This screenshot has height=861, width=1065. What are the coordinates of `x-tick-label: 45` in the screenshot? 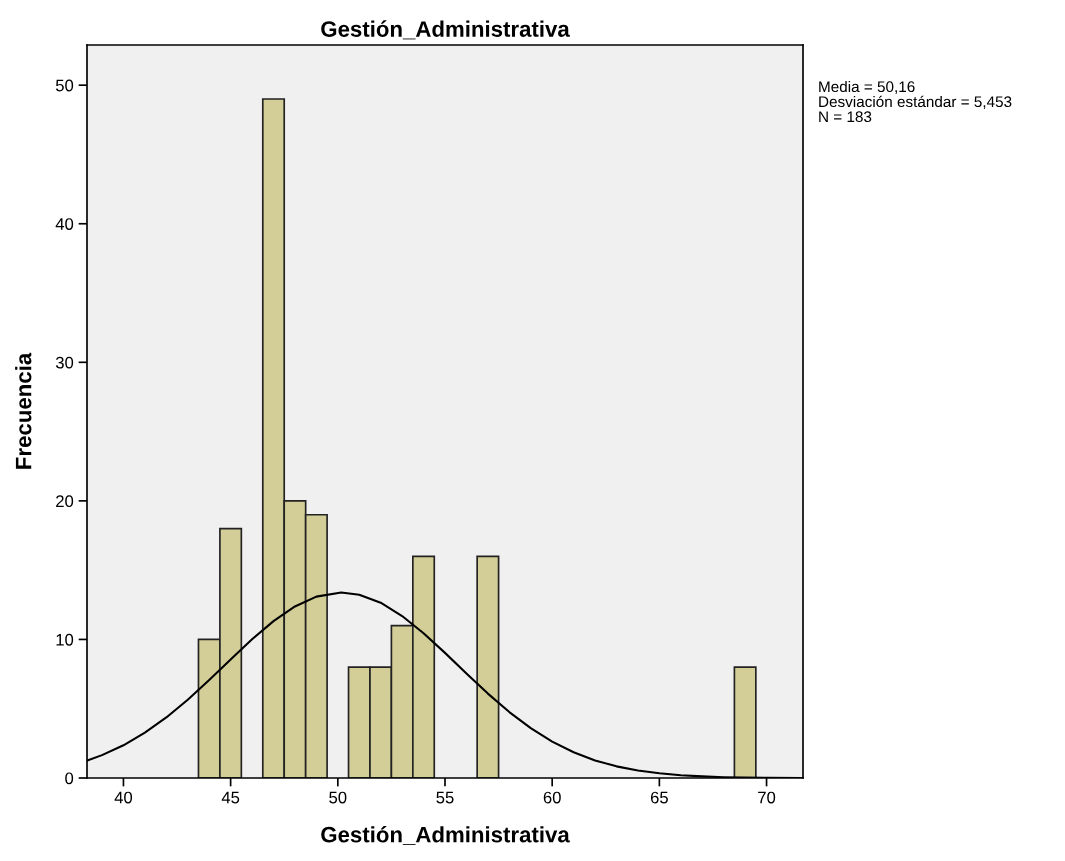 It's located at (230, 797).